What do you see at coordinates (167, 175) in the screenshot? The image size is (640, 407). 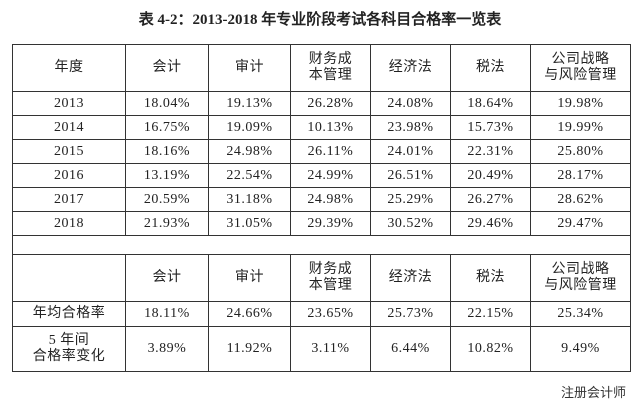 I see `rate-cell: 13.19%` at bounding box center [167, 175].